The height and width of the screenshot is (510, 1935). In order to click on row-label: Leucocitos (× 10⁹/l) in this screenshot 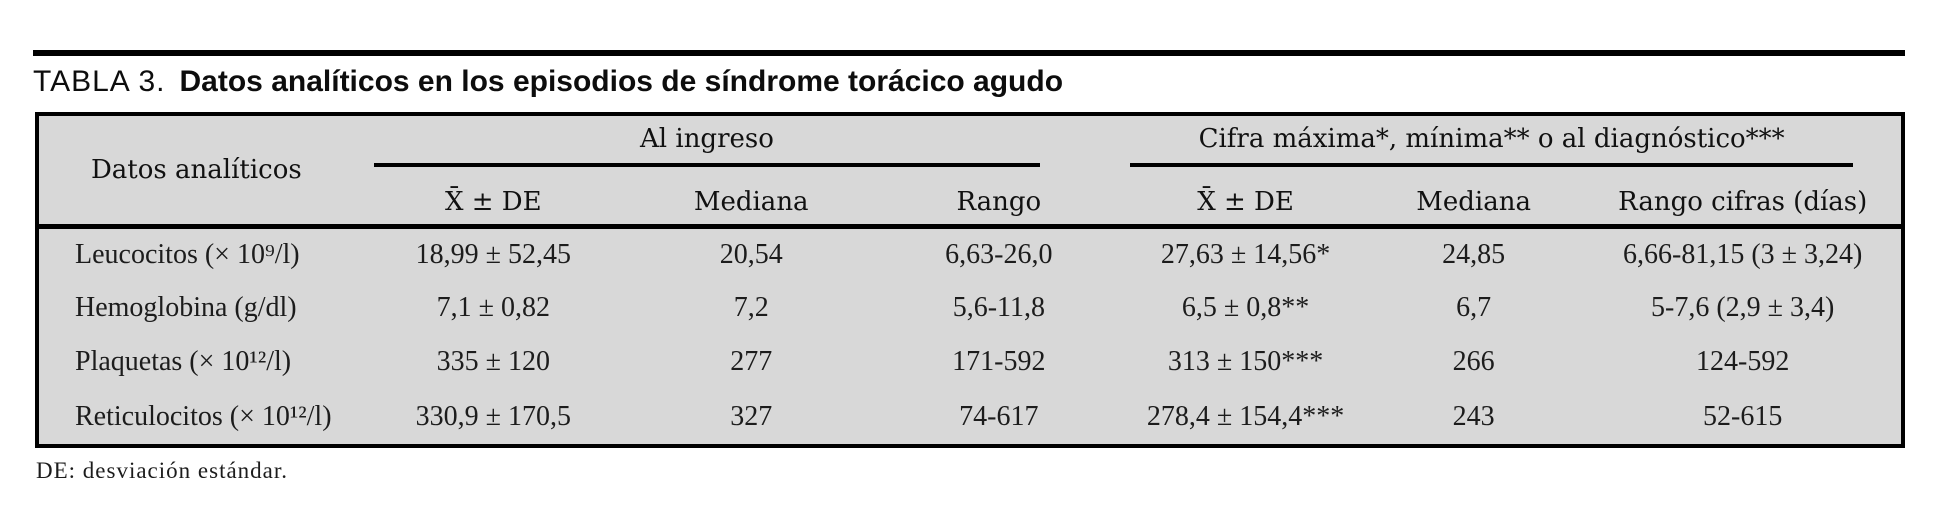, I will do `click(187, 254)`.